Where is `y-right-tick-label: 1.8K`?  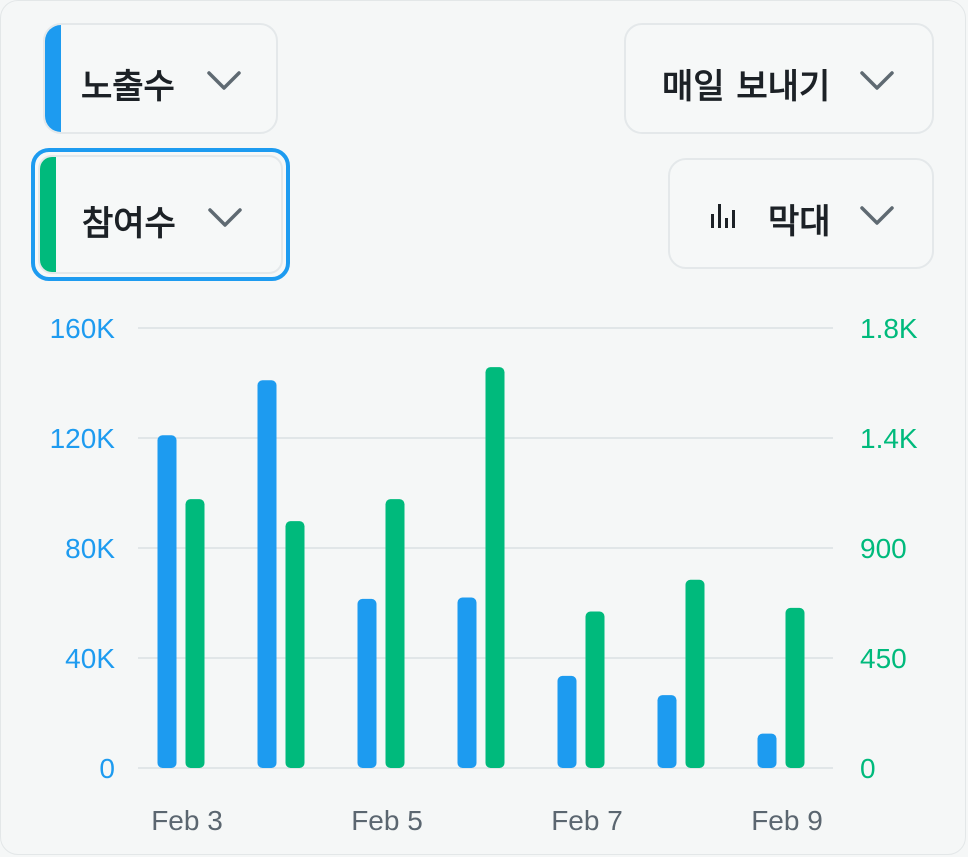
y-right-tick-label: 1.8K is located at coordinates (889, 328).